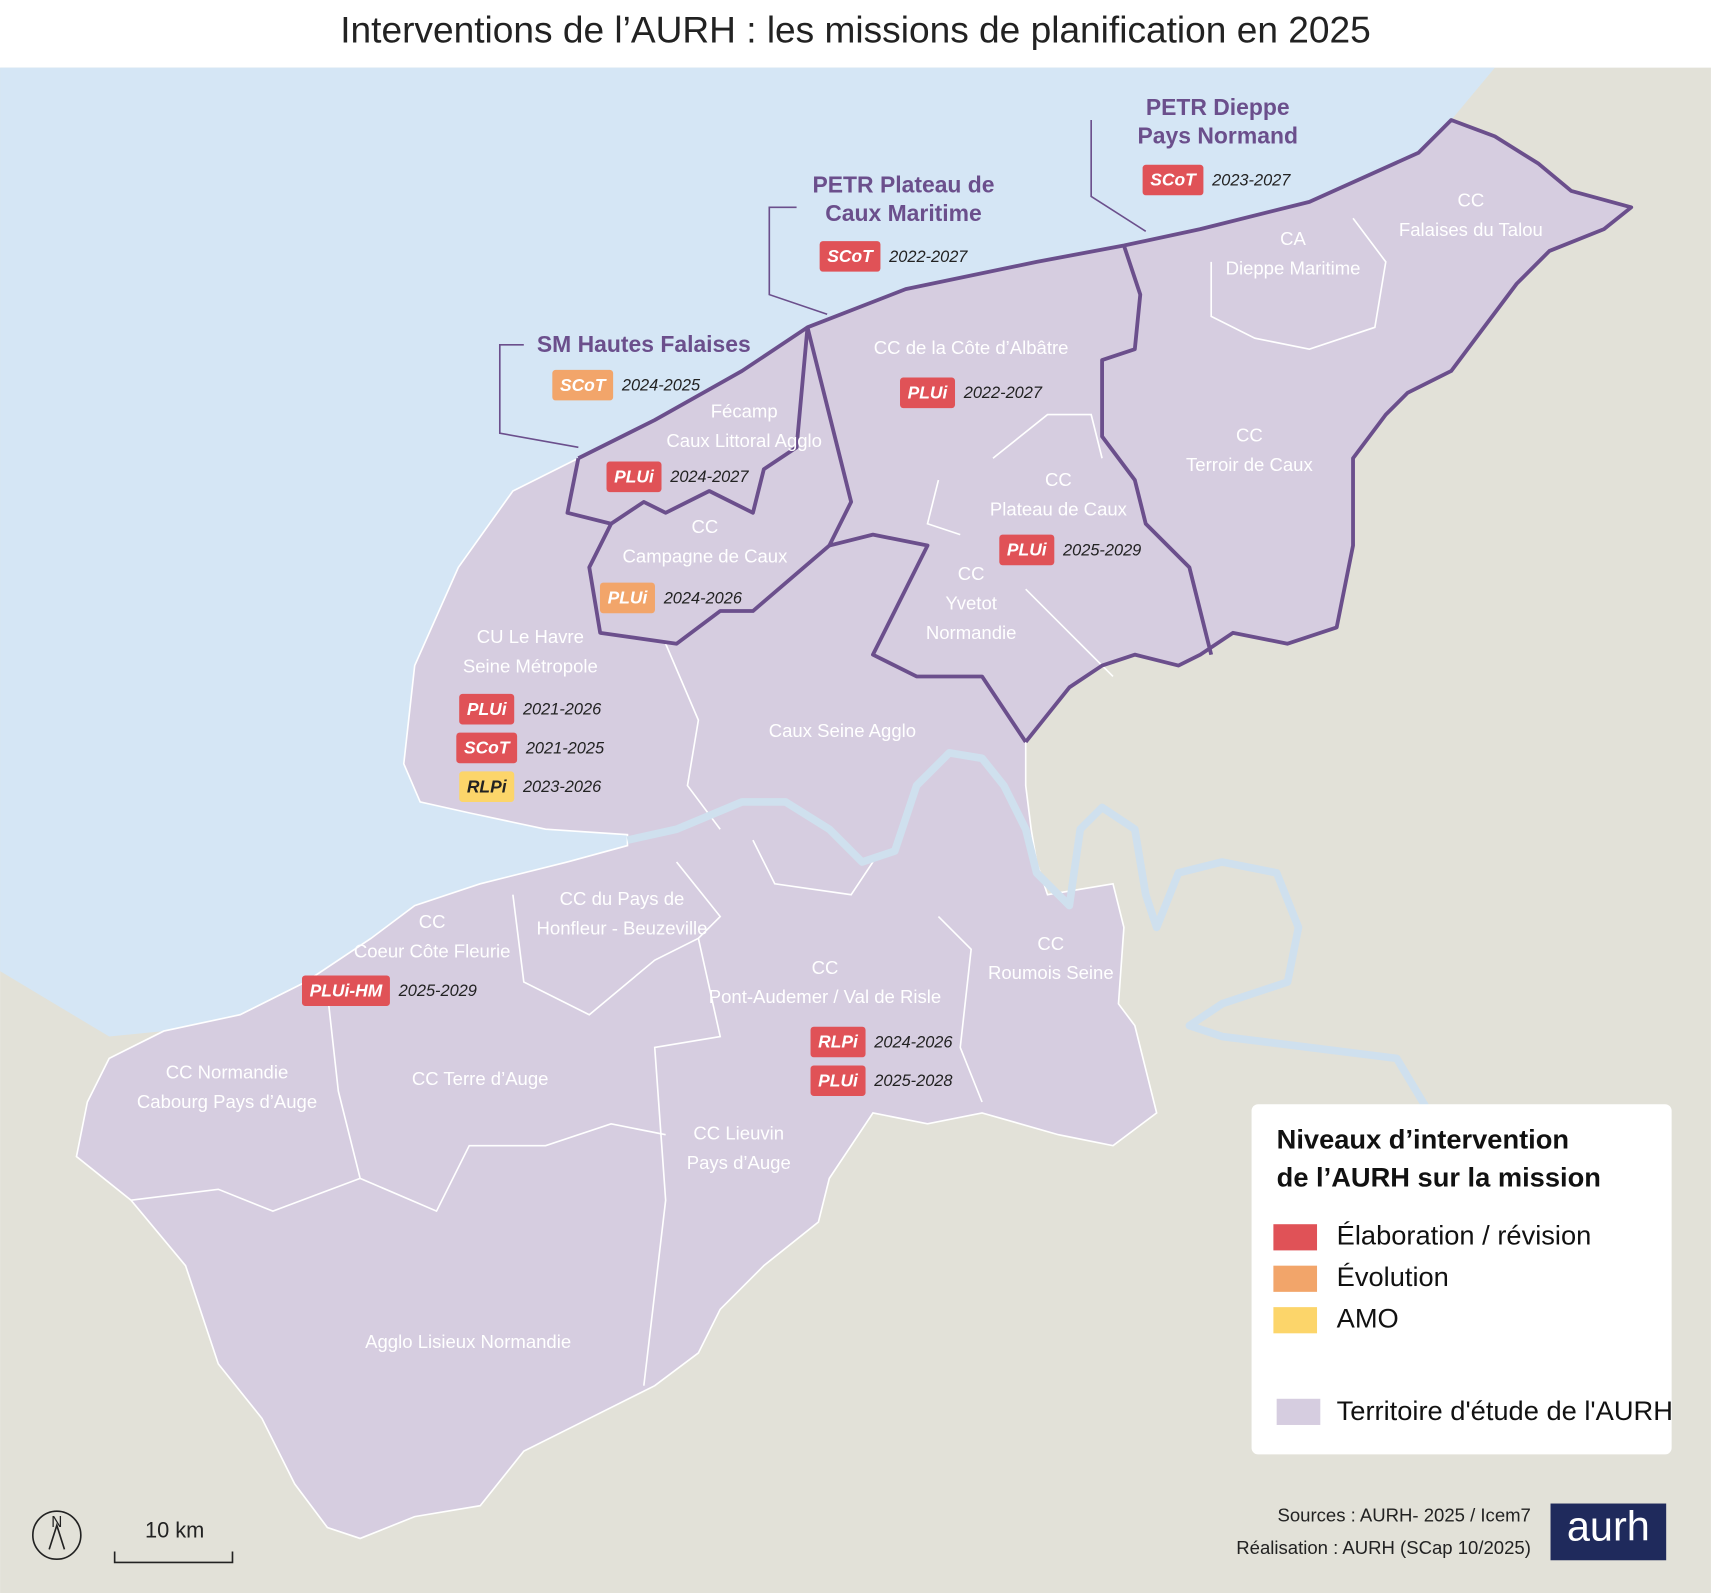 This screenshot has width=1711, height=1593. What do you see at coordinates (530, 666) in the screenshot?
I see `territory-name: Seine Métropole` at bounding box center [530, 666].